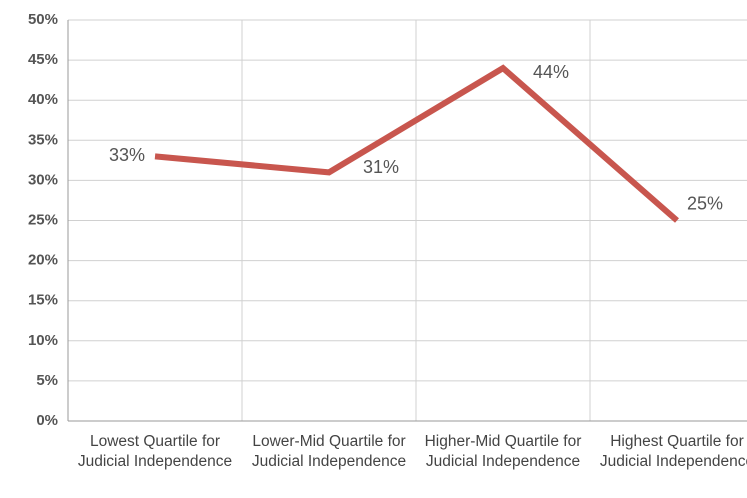 The image size is (747, 498). What do you see at coordinates (381, 167) in the screenshot?
I see `data-label: 31%` at bounding box center [381, 167].